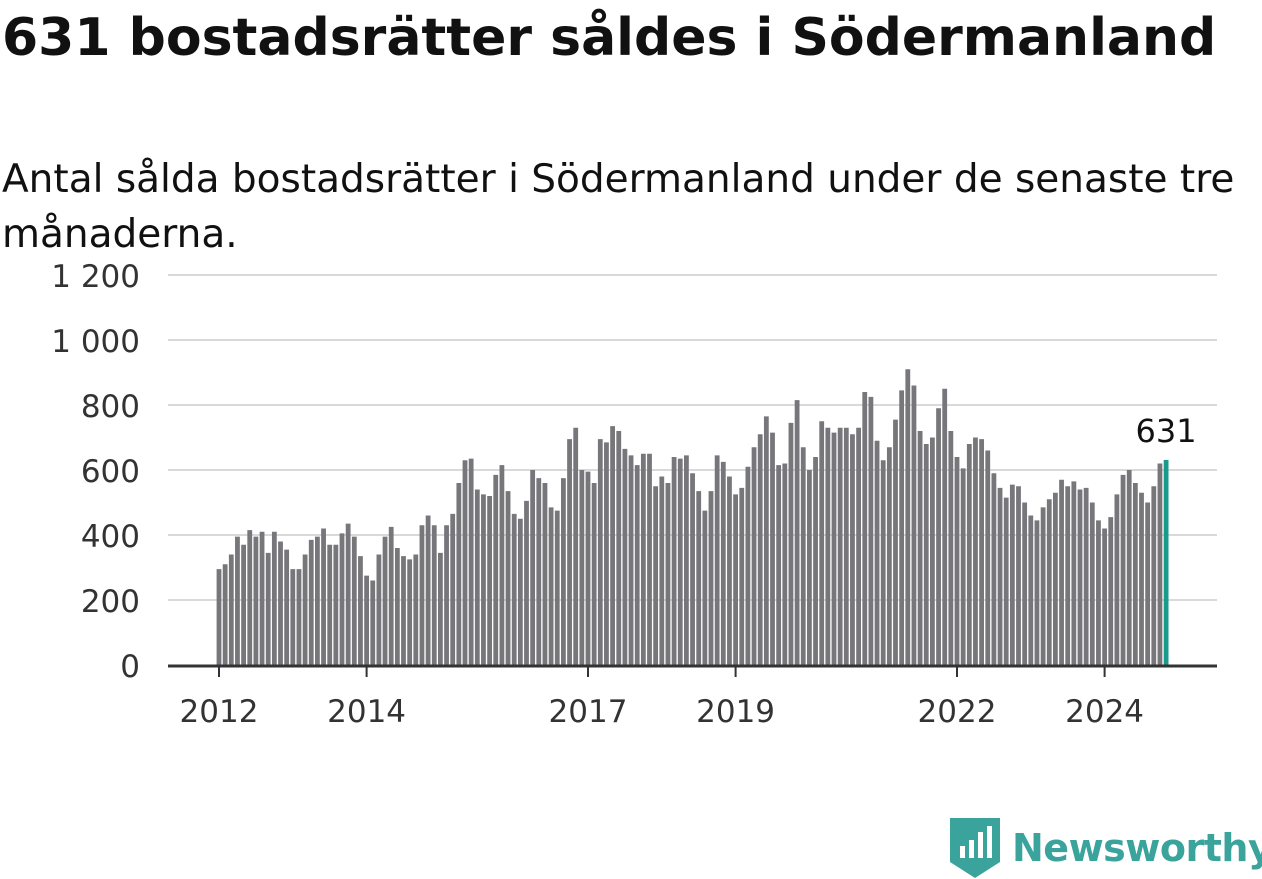 The height and width of the screenshot is (879, 1262). Describe the element at coordinates (1166, 562) in the screenshot. I see `highlight-bar` at that location.